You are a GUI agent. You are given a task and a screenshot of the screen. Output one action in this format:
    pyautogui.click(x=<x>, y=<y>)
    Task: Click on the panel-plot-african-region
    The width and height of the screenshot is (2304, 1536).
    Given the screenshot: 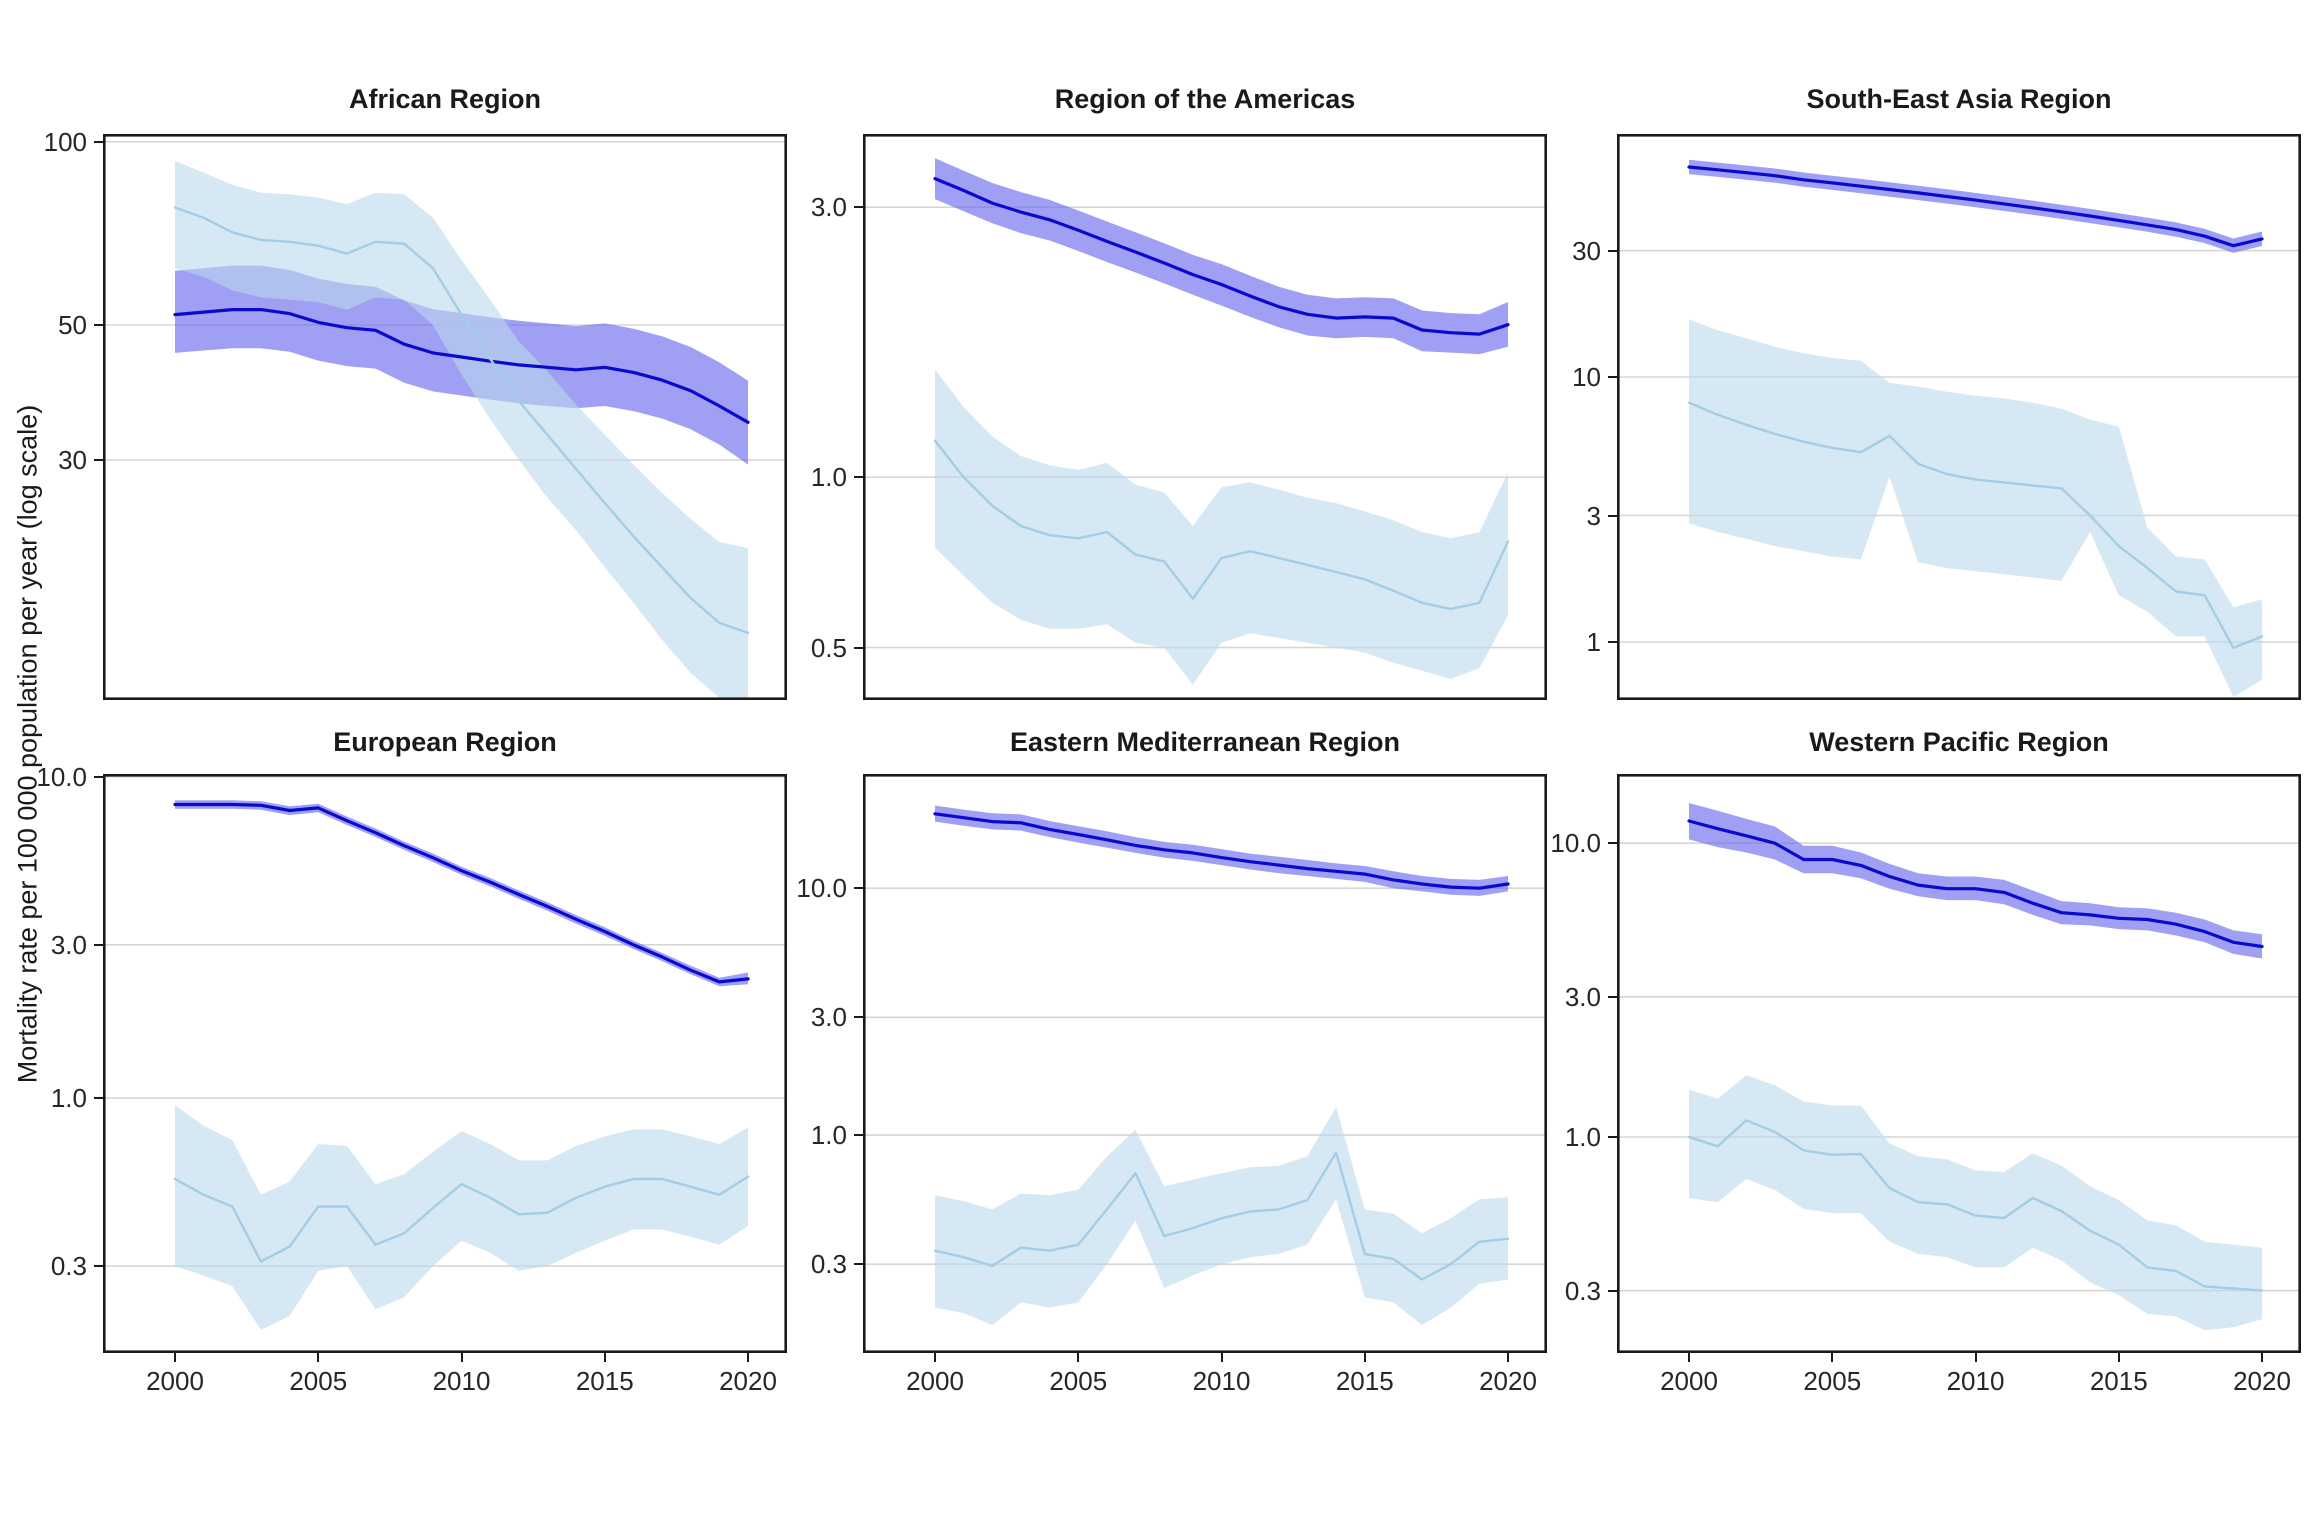 What is the action you would take?
    pyautogui.click(x=445, y=417)
    